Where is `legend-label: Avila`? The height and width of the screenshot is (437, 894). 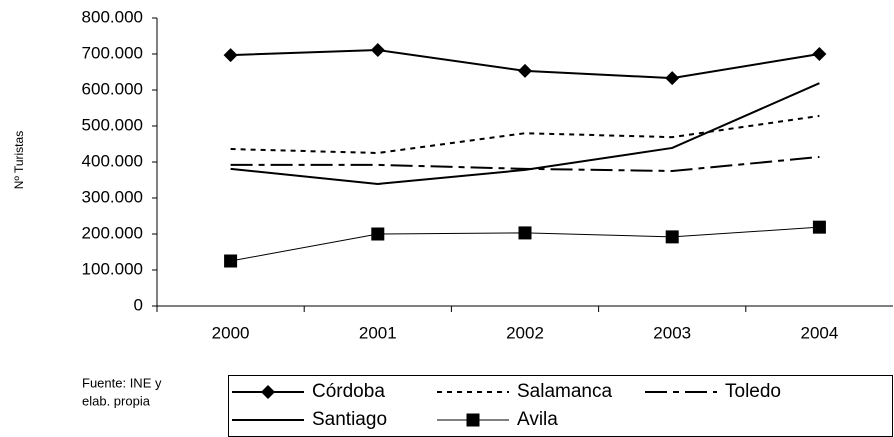 legend-label: Avila is located at coordinates (537, 419).